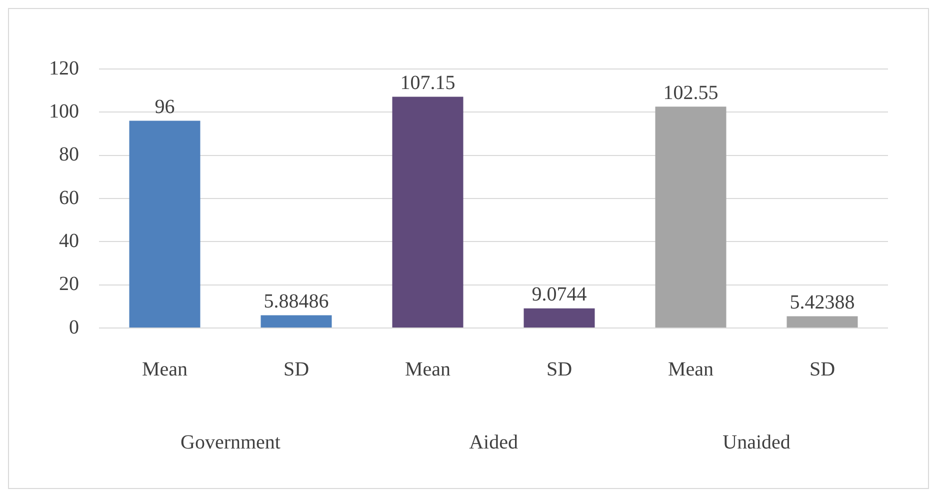 This screenshot has width=937, height=497. Describe the element at coordinates (69, 197) in the screenshot. I see `y-tick-label: 60` at that location.